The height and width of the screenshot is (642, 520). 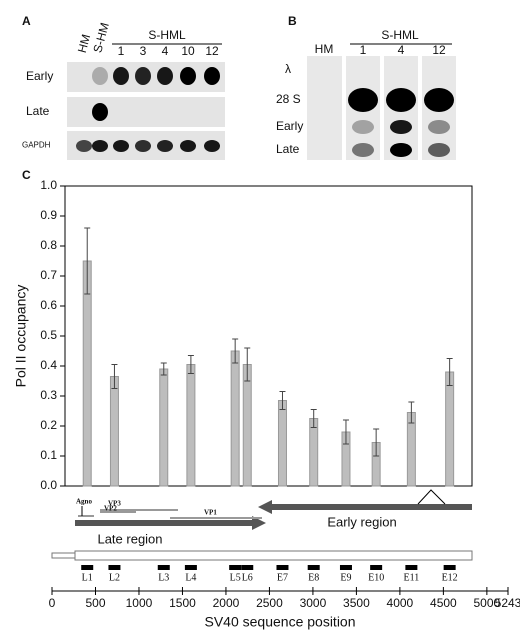 What do you see at coordinates (443, 603) in the screenshot?
I see `x-tick-label: 4500` at bounding box center [443, 603].